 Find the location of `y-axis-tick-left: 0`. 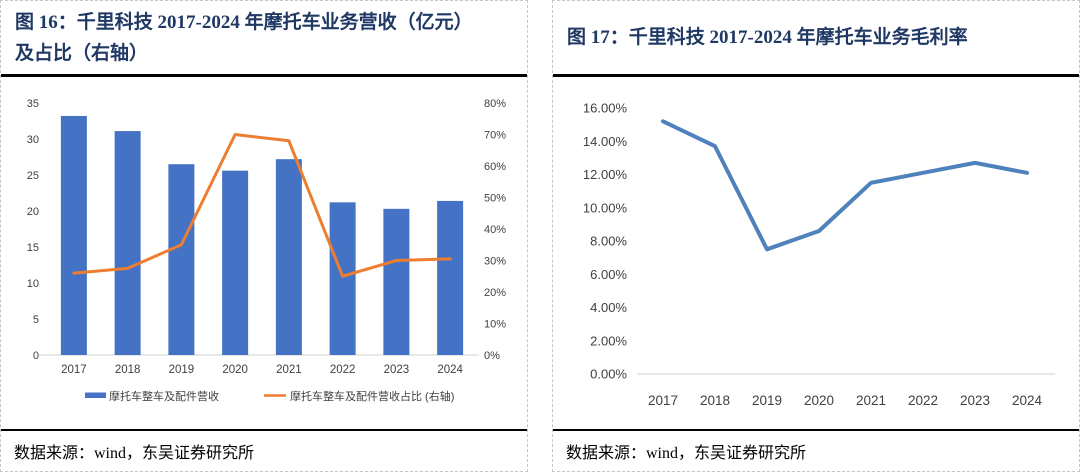

y-axis-tick-left: 0 is located at coordinates (36, 356).